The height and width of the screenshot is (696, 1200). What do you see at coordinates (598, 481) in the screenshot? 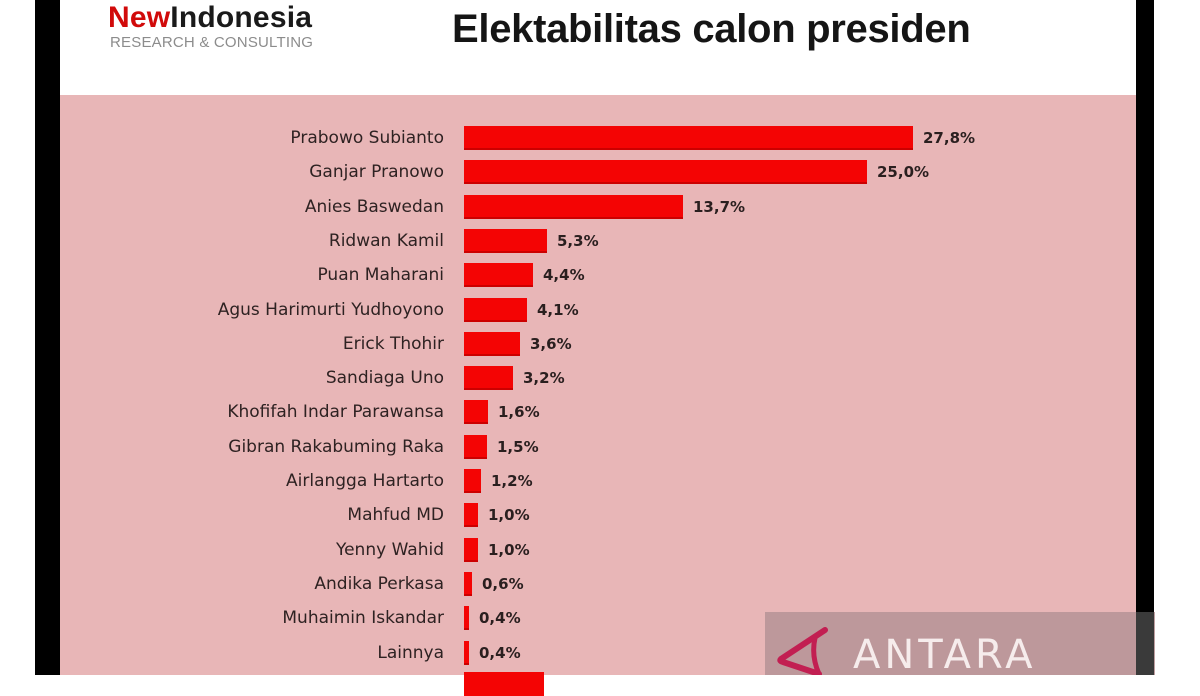
I see `chart-row: Airlangga Hartarto 1,2%` at bounding box center [598, 481].